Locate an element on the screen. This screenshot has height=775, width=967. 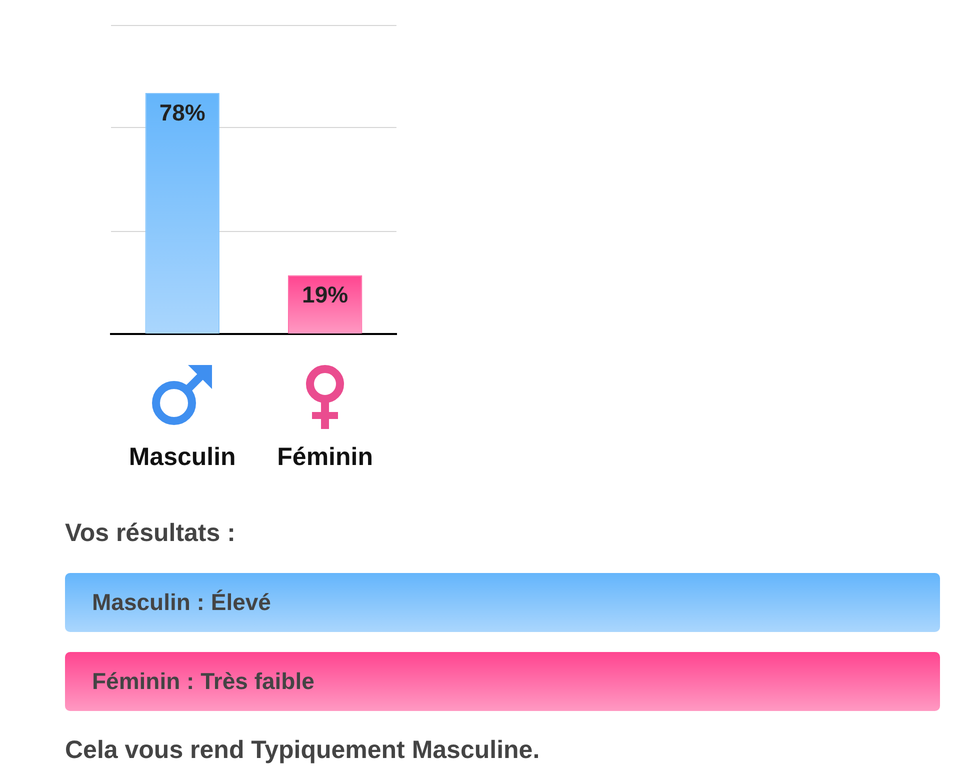
data-label: 19% is located at coordinates (325, 295).